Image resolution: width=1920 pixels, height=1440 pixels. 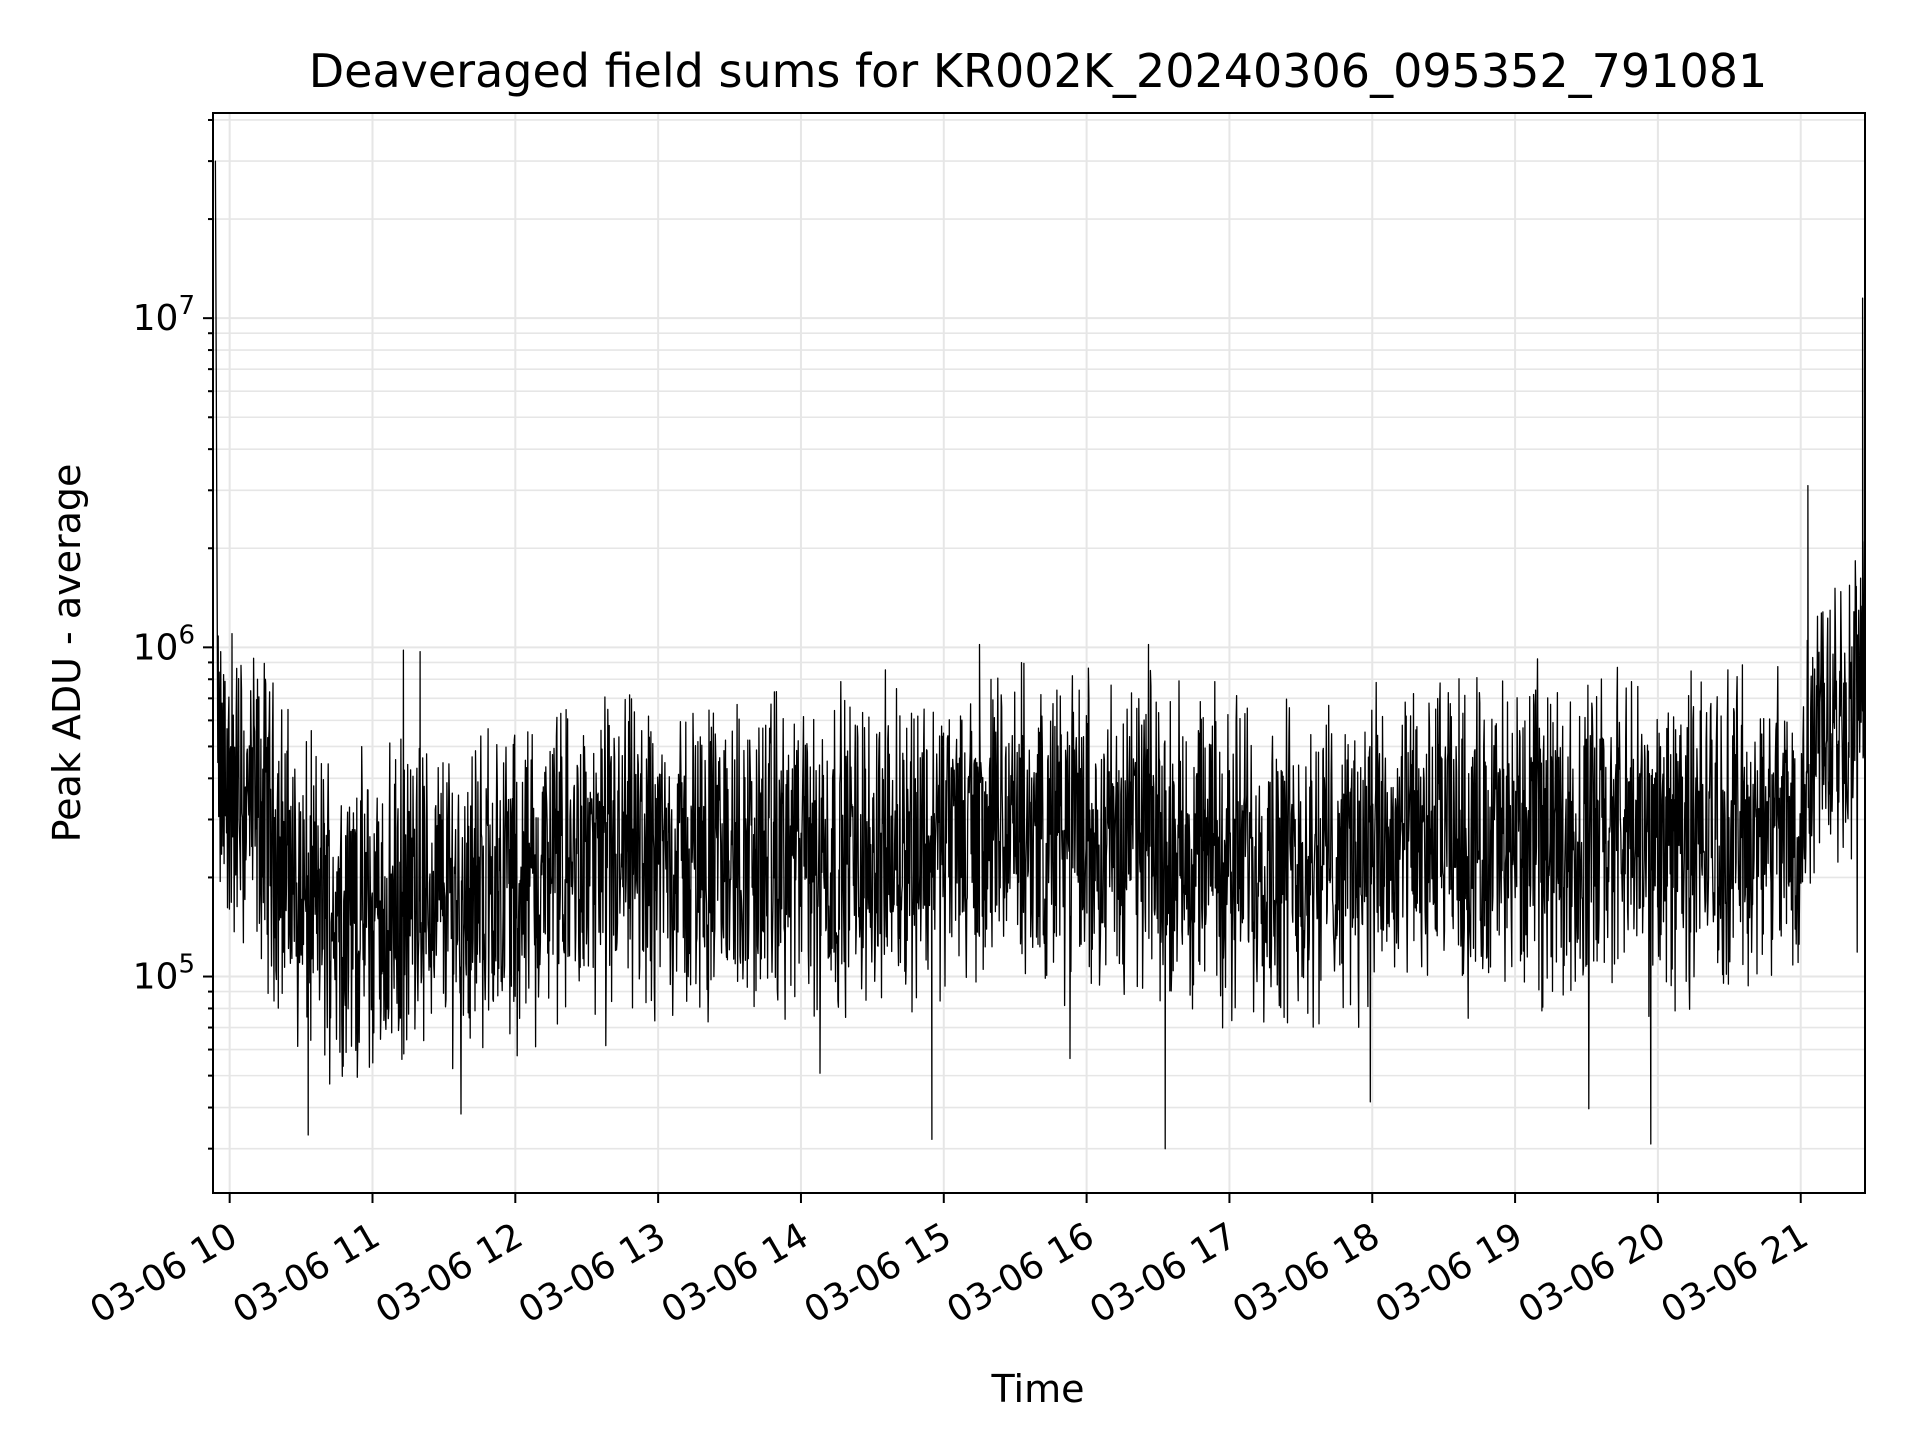 What do you see at coordinates (449, 1273) in the screenshot?
I see `x-tick-label: 03-06 12` at bounding box center [449, 1273].